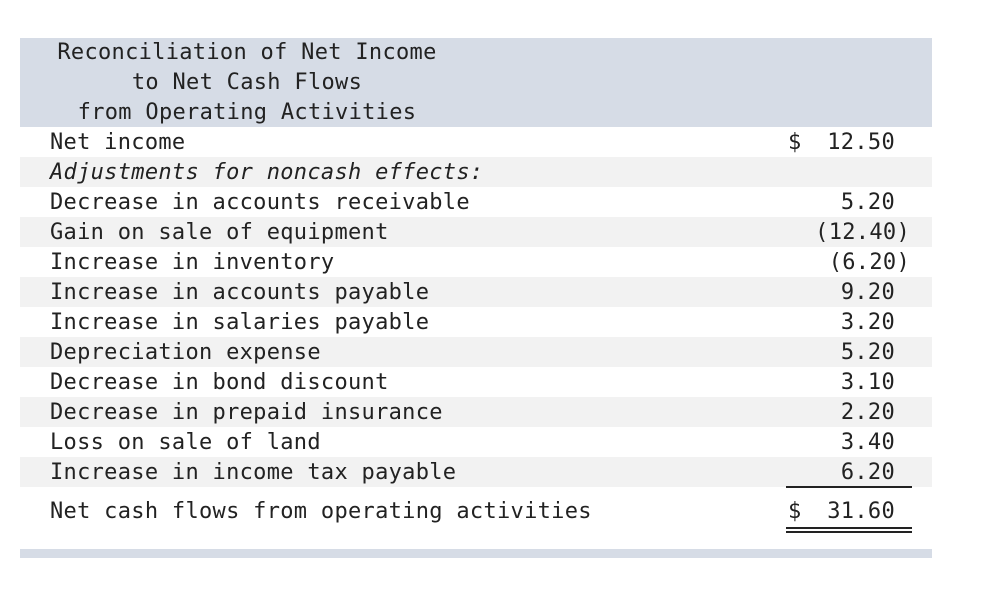 The width and height of the screenshot is (982, 598). Describe the element at coordinates (192, 262) in the screenshot. I see `row-label: Increase in inventory` at that location.